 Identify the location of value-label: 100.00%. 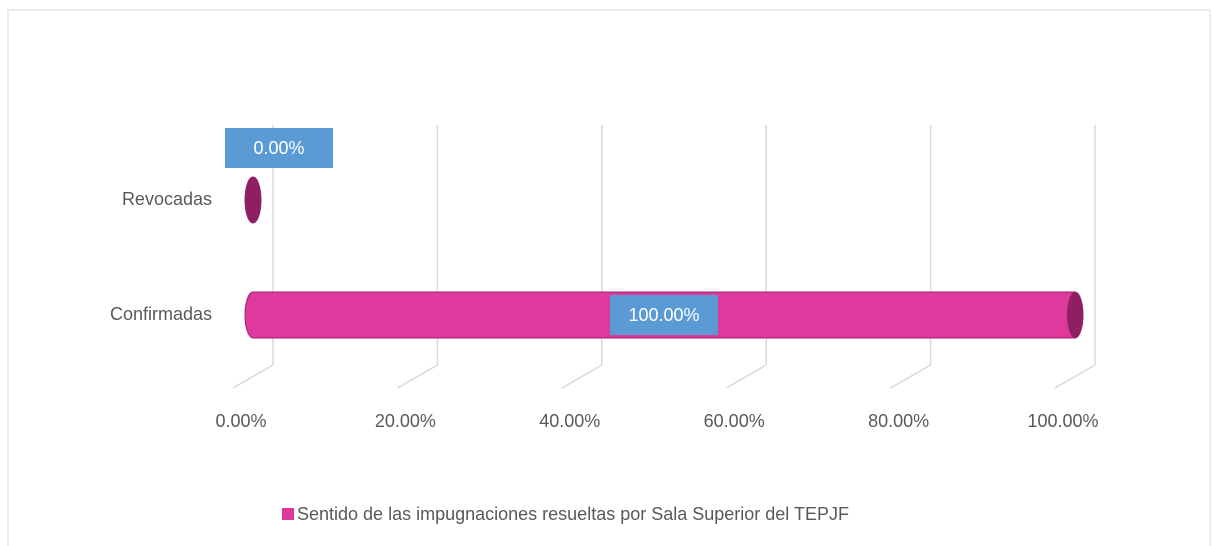
(663, 315).